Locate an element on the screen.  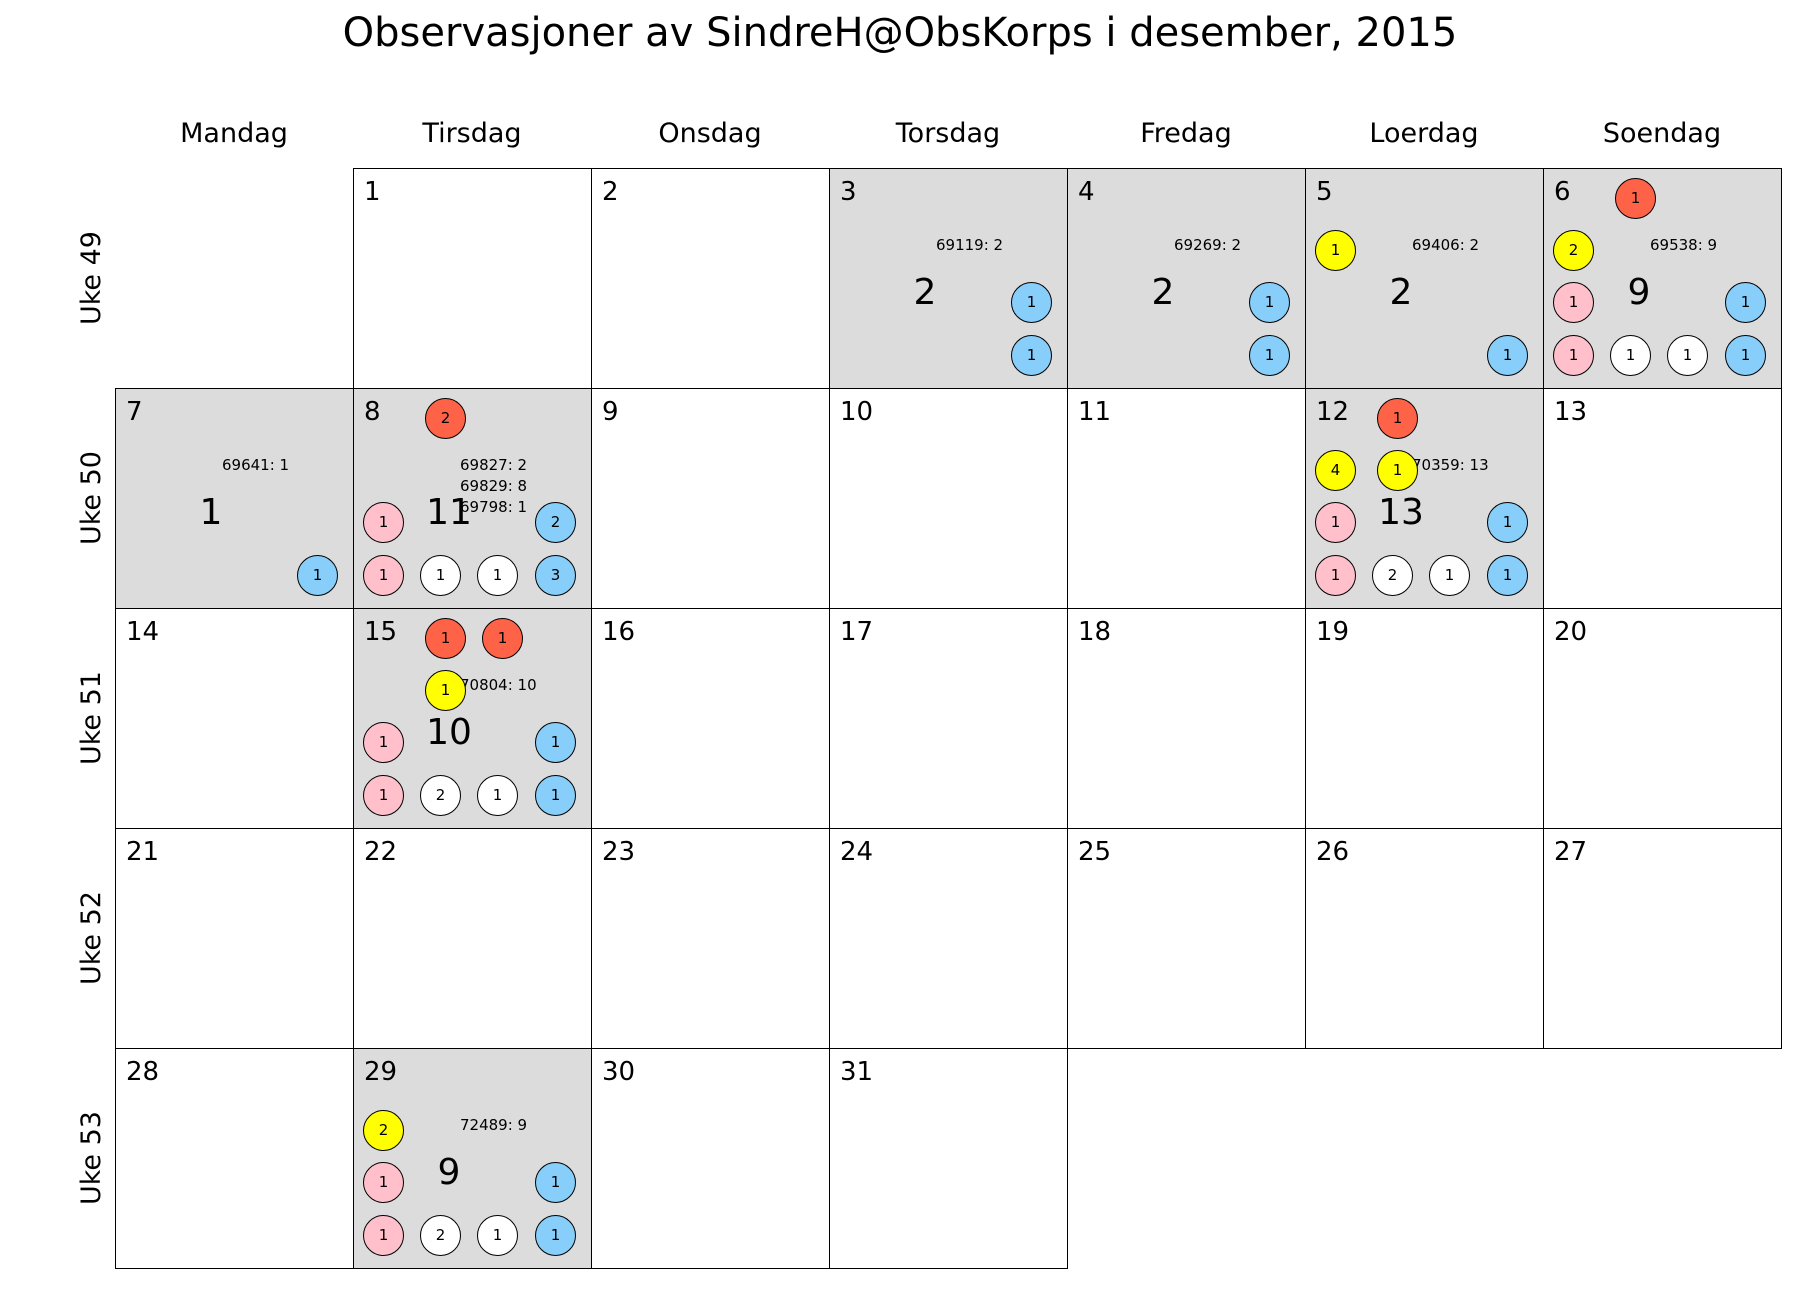
day-number: 21 is located at coordinates (143, 852).